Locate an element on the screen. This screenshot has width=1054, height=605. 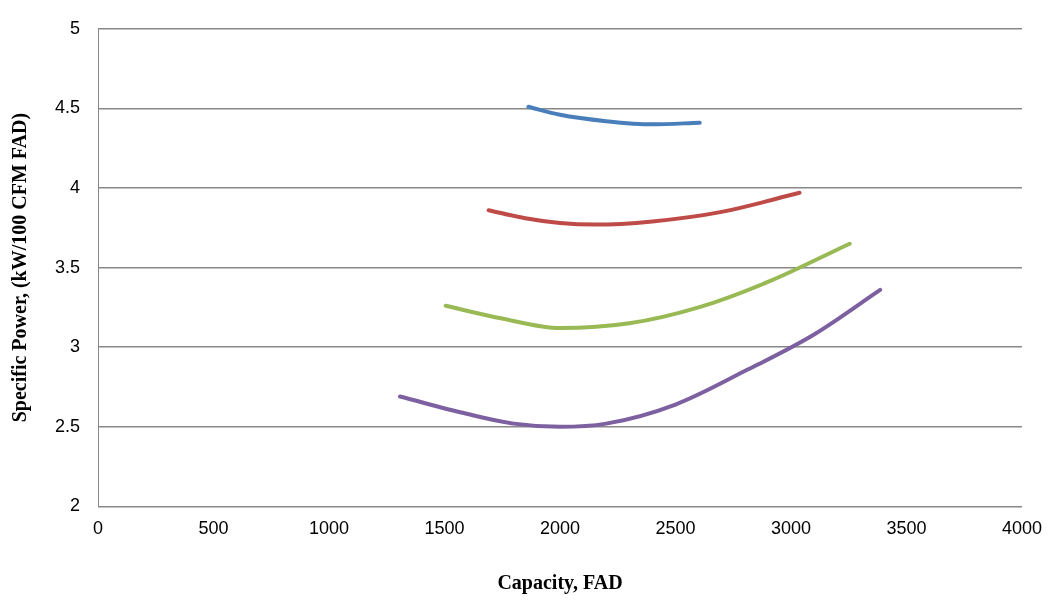
y-tick-label: 3.5 is located at coordinates (67, 266).